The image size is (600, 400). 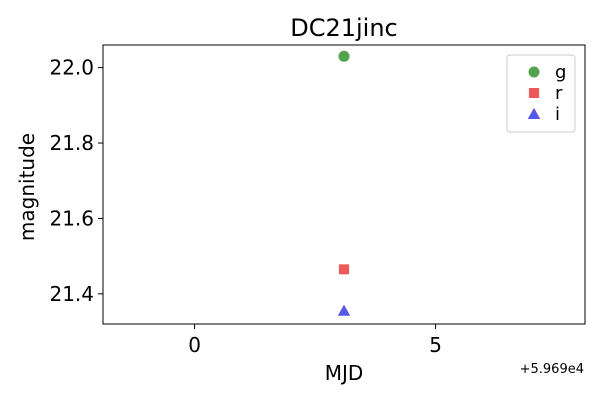 What do you see at coordinates (534, 113) in the screenshot?
I see `legend-marker-i` at bounding box center [534, 113].